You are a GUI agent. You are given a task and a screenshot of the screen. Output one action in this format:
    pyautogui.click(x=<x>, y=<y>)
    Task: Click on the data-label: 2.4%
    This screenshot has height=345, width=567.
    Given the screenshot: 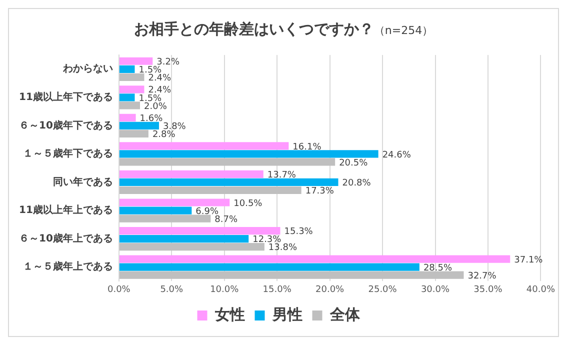 What is the action you would take?
    pyautogui.click(x=160, y=78)
    